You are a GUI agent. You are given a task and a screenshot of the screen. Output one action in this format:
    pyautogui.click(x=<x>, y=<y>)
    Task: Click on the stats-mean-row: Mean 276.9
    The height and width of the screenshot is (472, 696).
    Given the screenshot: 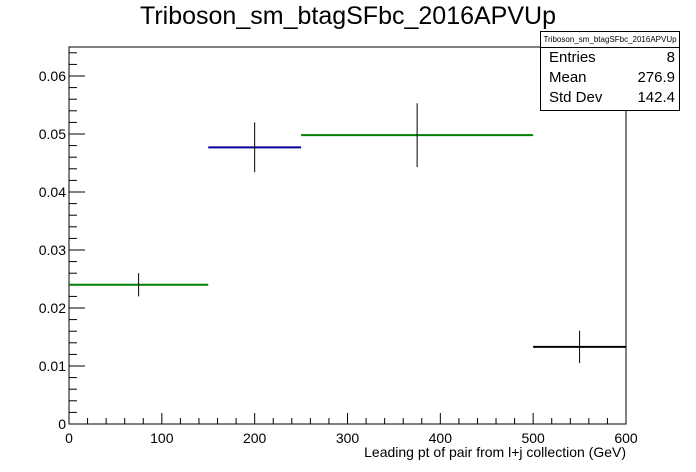 What is the action you would take?
    pyautogui.click(x=610, y=78)
    